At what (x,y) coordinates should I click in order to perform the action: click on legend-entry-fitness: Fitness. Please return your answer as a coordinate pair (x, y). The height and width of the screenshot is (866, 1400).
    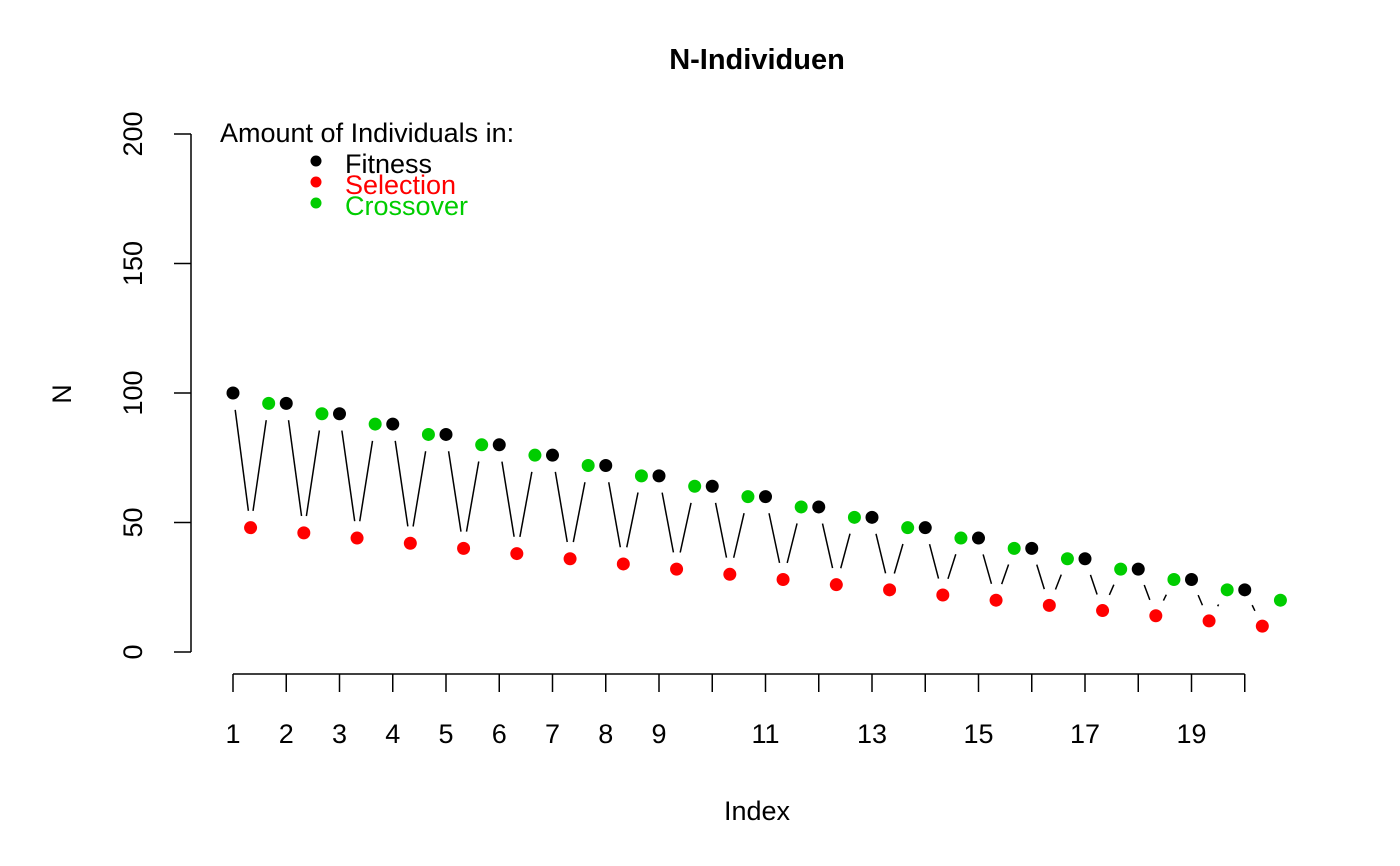
    Looking at the image, I should click on (371, 164).